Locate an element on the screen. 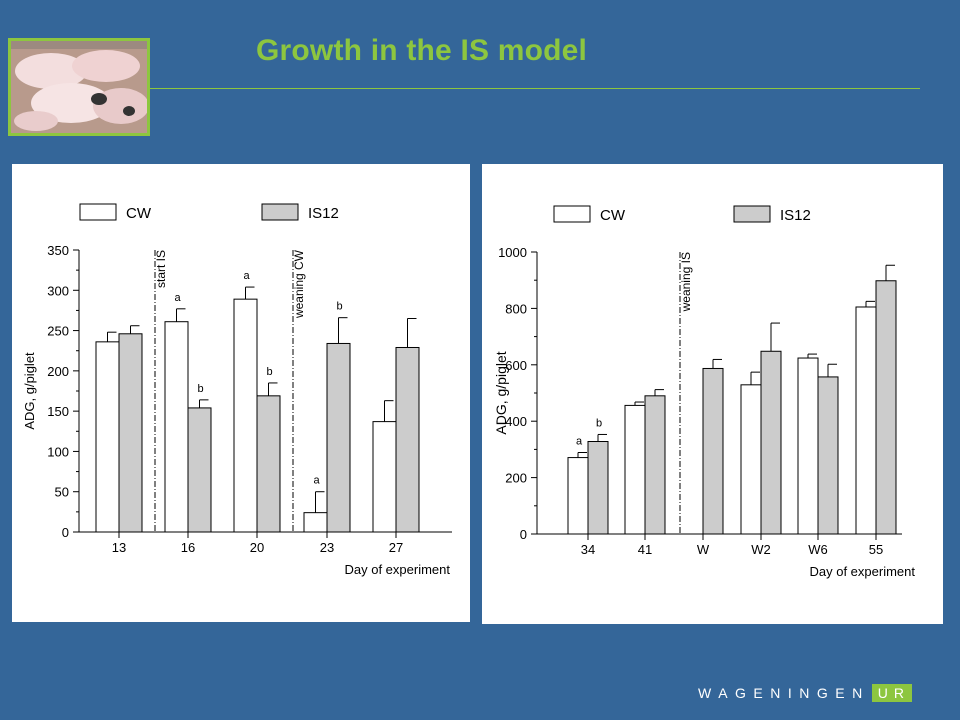 Image resolution: width=960 pixels, height=720 pixels. logo-suffix: UR is located at coordinates (891, 693).